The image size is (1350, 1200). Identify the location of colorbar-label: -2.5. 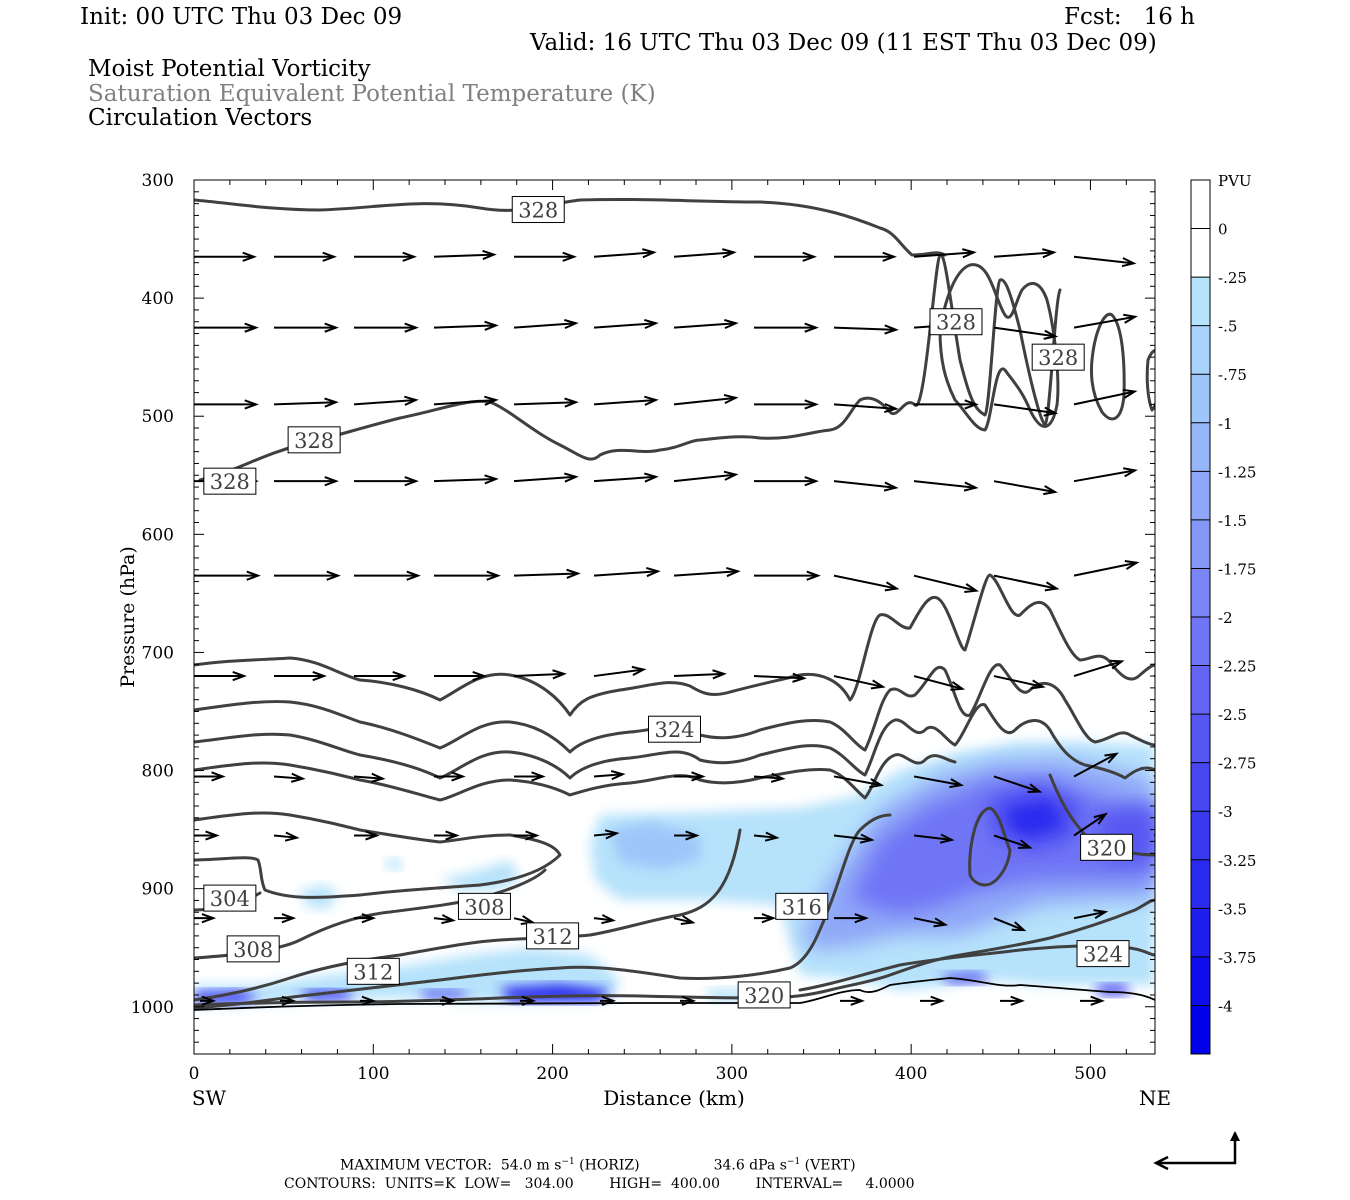
(1232, 715).